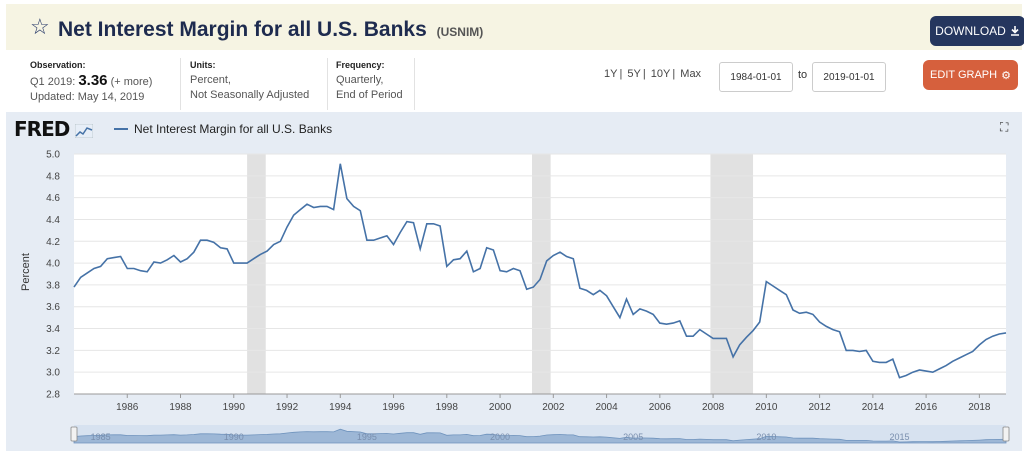 The height and width of the screenshot is (451, 1024). Describe the element at coordinates (53, 285) in the screenshot. I see `y-tick-label: 3.8` at that location.